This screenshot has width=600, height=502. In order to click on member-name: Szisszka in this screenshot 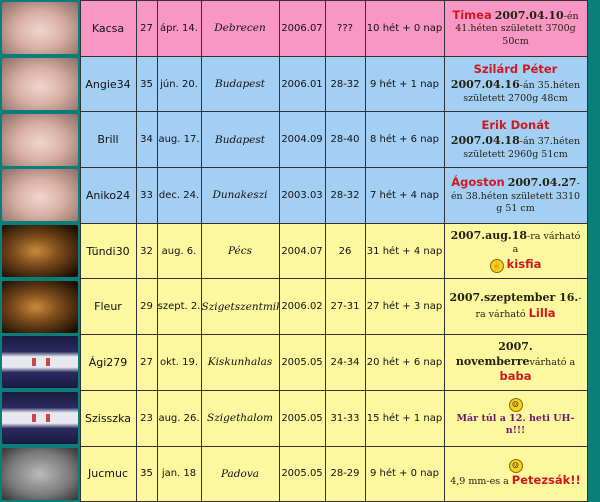, I will do `click(108, 418)`.